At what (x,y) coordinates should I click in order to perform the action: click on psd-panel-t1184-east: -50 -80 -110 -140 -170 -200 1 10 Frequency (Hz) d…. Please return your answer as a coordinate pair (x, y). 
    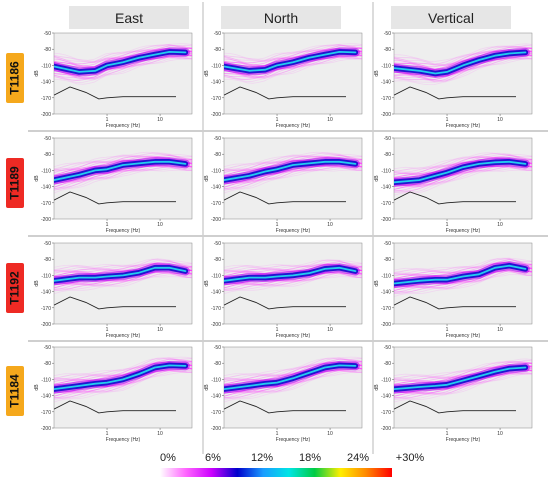
    Looking at the image, I should click on (113, 394).